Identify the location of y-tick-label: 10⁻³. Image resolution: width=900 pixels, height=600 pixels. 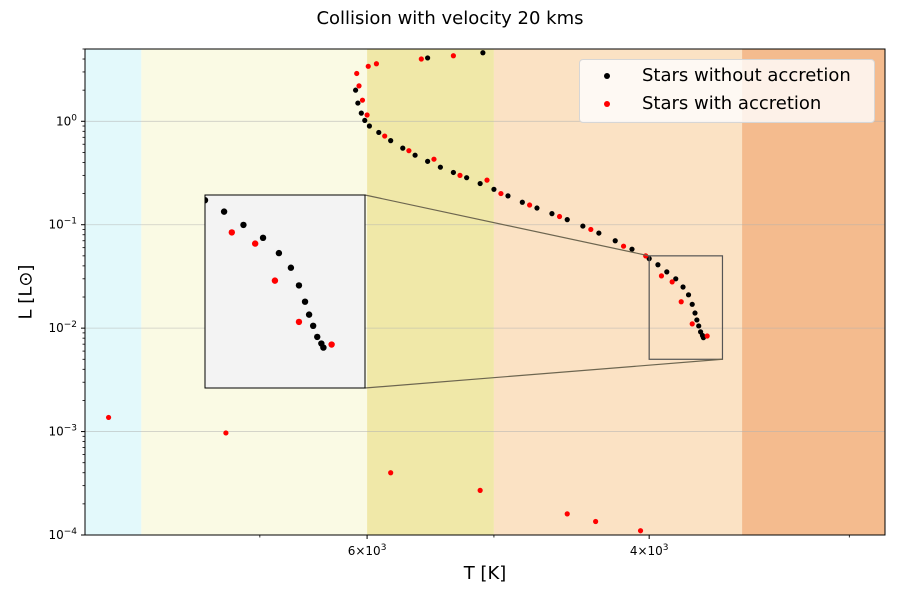
(62, 431).